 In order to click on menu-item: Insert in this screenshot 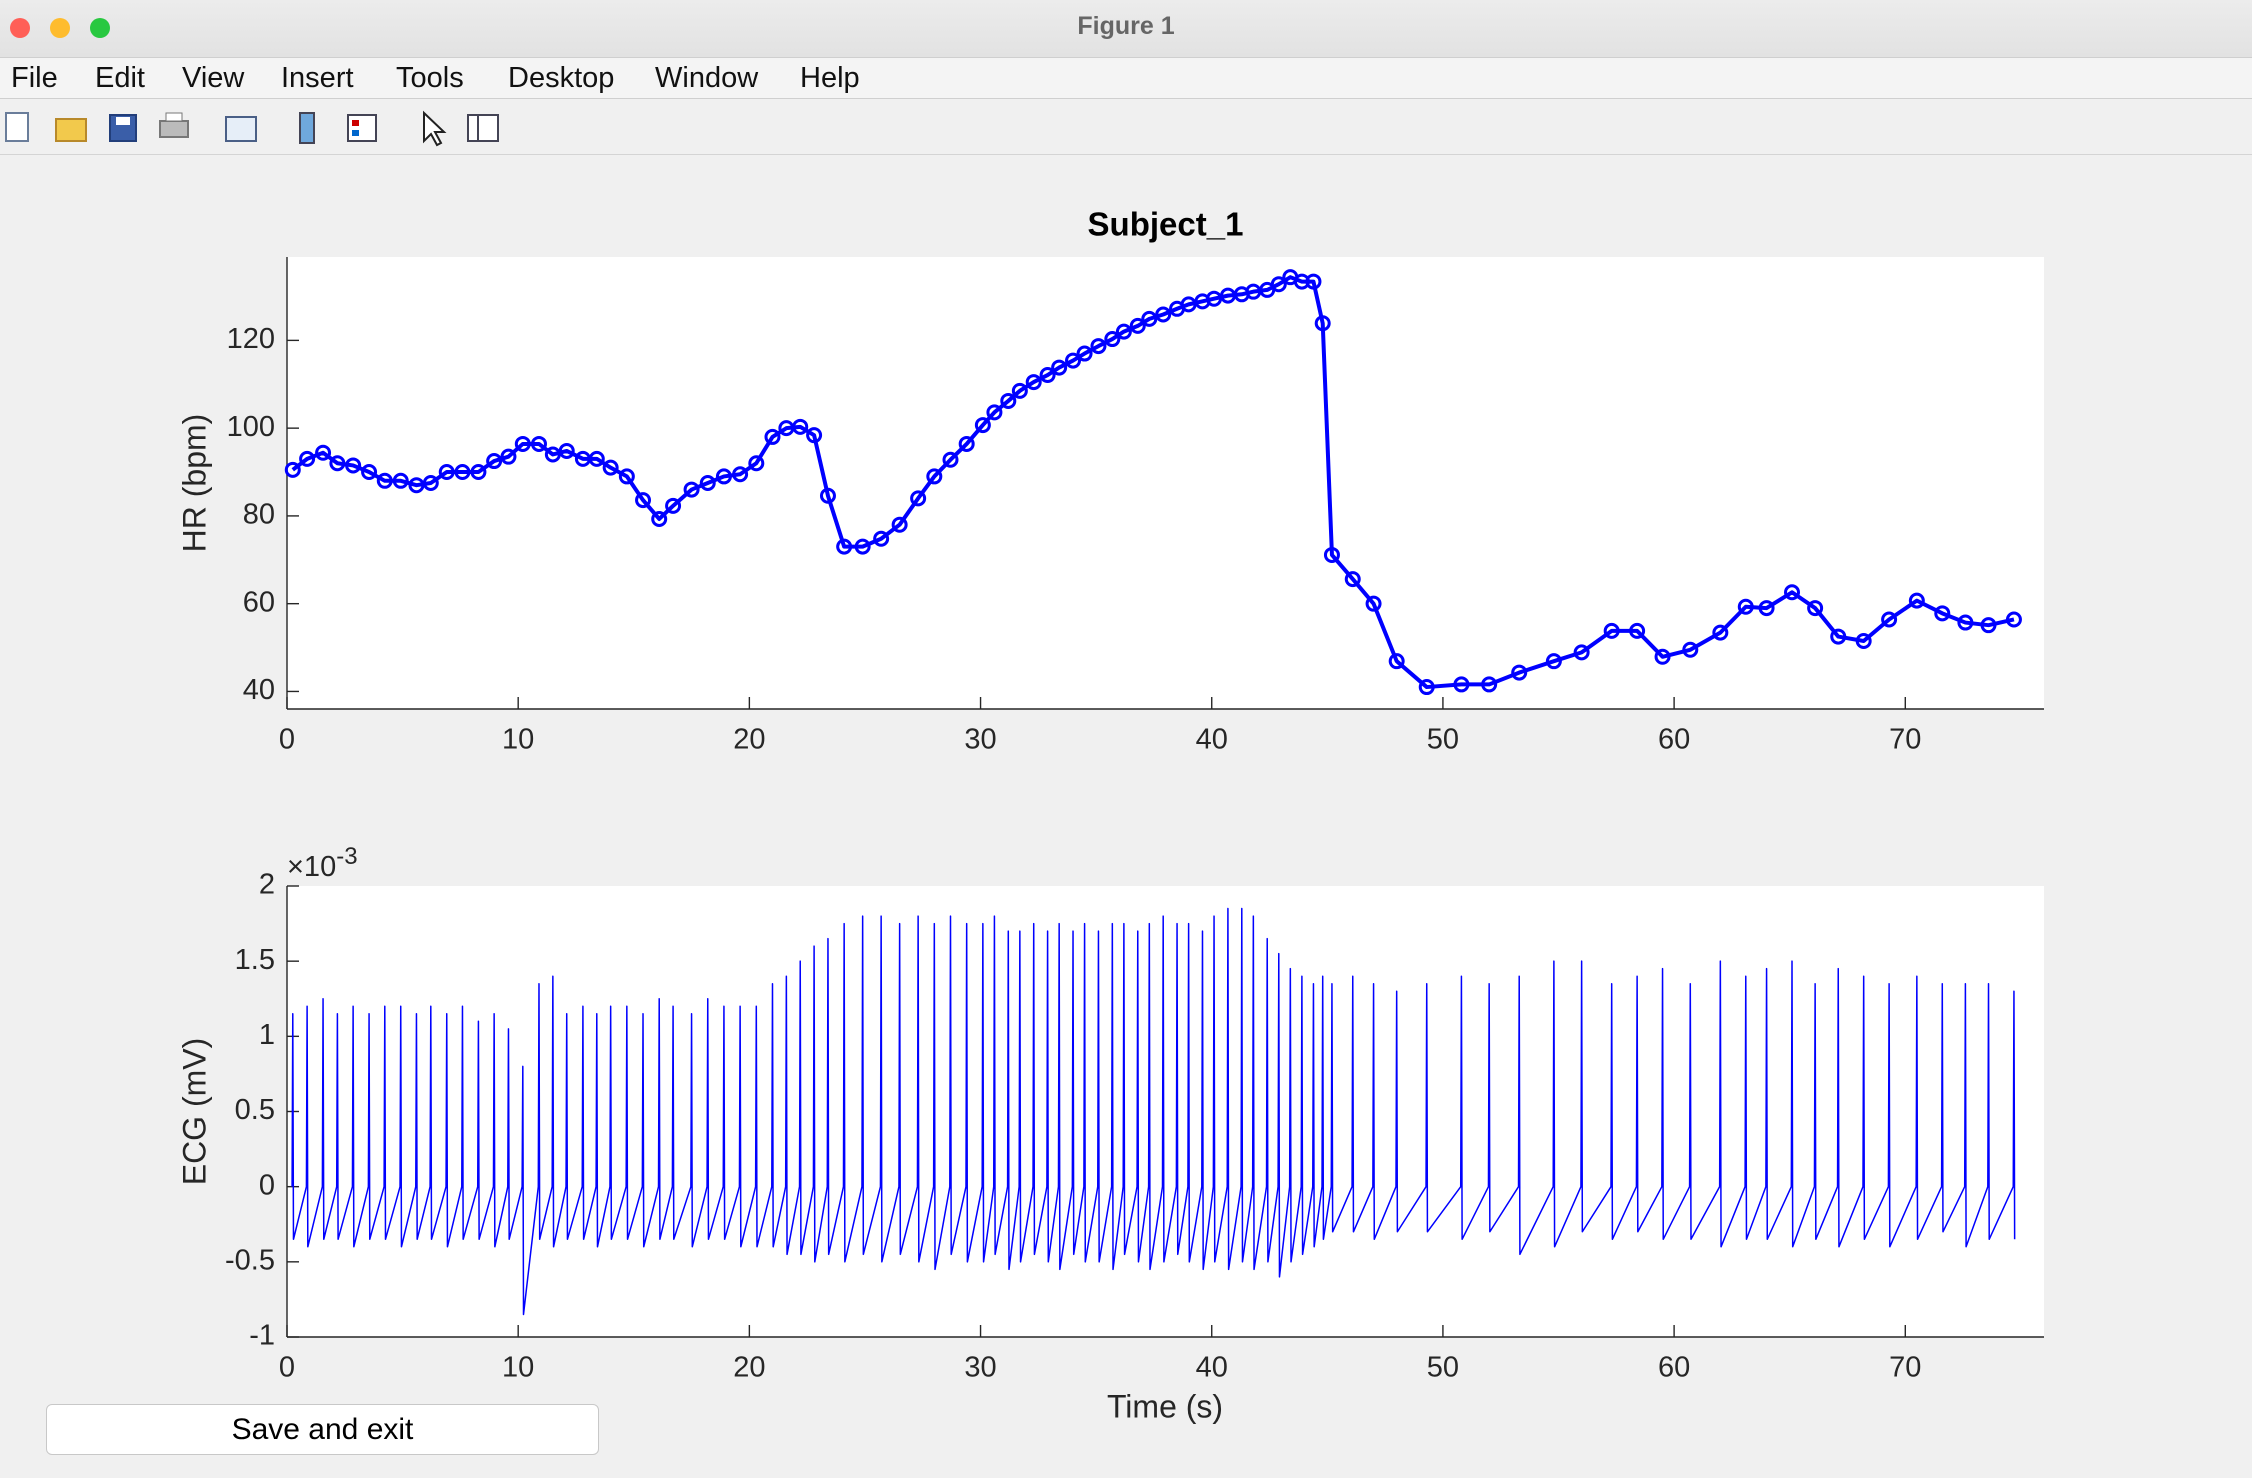, I will do `click(317, 78)`.